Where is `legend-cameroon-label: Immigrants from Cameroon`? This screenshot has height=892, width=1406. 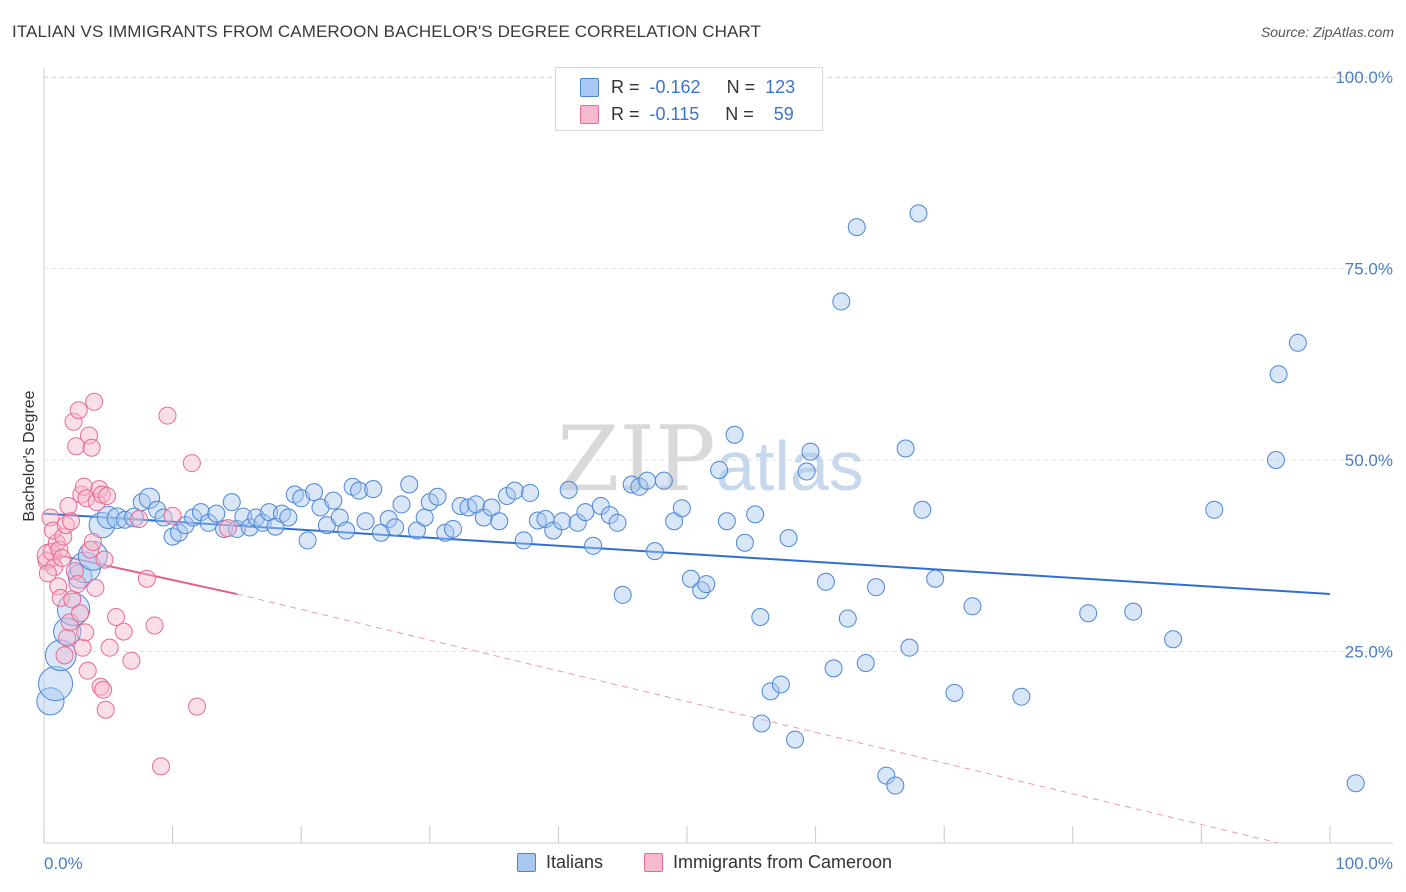 legend-cameroon-label: Immigrants from Cameroon is located at coordinates (783, 862).